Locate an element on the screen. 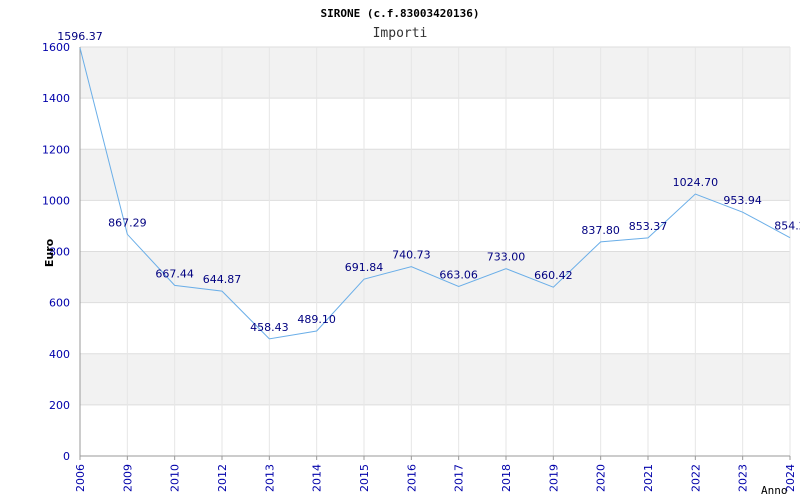 Image resolution: width=800 pixels, height=500 pixels. data-label: 458.43 is located at coordinates (269, 327).